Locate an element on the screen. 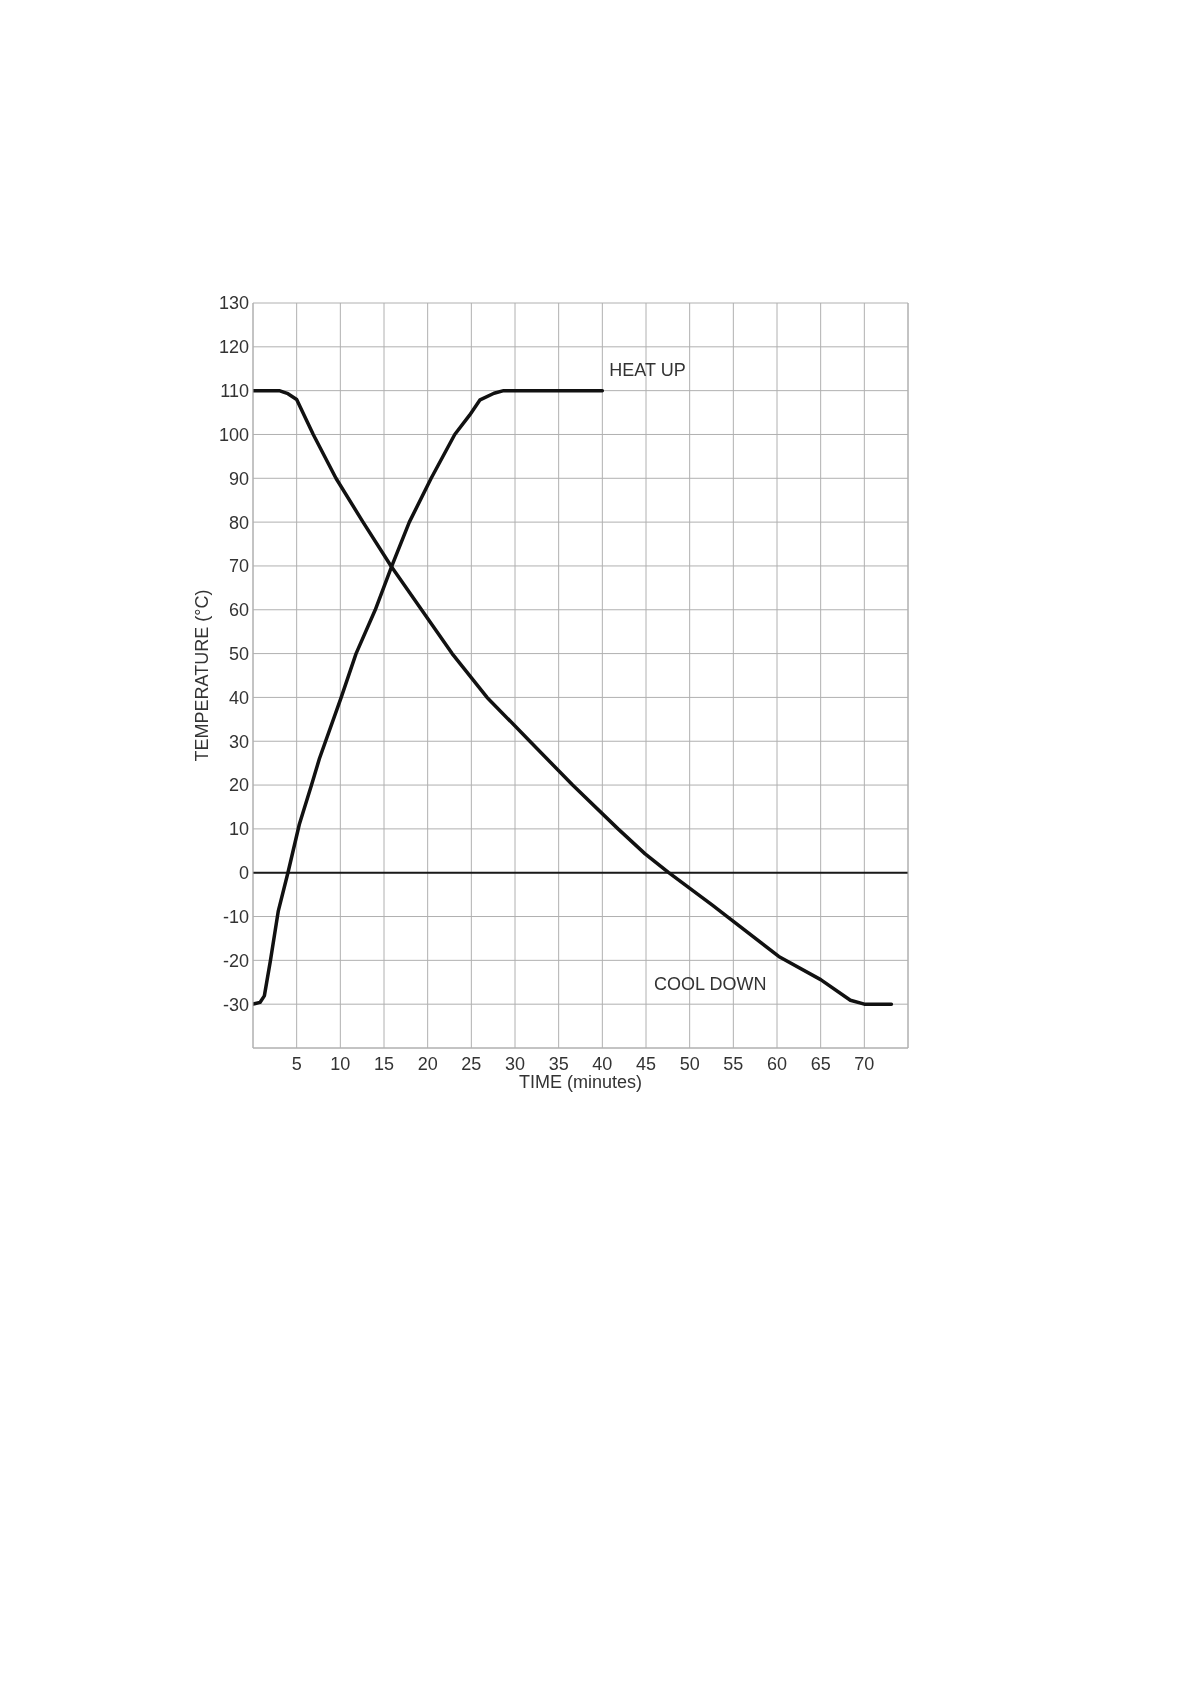 This screenshot has height=1685, width=1191. x-tick-label: 30 is located at coordinates (515, 1063).